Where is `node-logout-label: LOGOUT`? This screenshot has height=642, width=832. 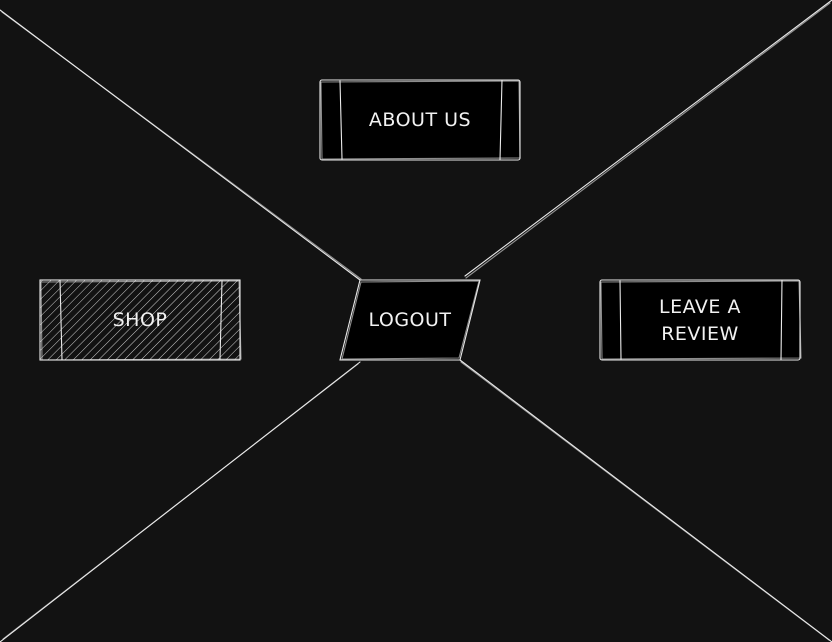
node-logout-label: LOGOUT is located at coordinates (409, 320).